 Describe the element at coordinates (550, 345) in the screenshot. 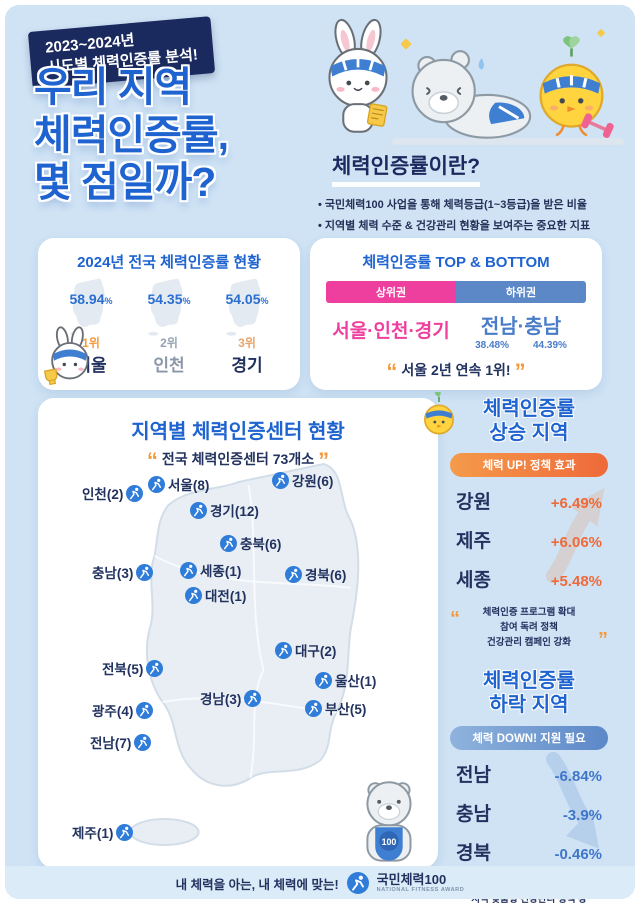

I see `bottom-pct: 44.39%` at that location.